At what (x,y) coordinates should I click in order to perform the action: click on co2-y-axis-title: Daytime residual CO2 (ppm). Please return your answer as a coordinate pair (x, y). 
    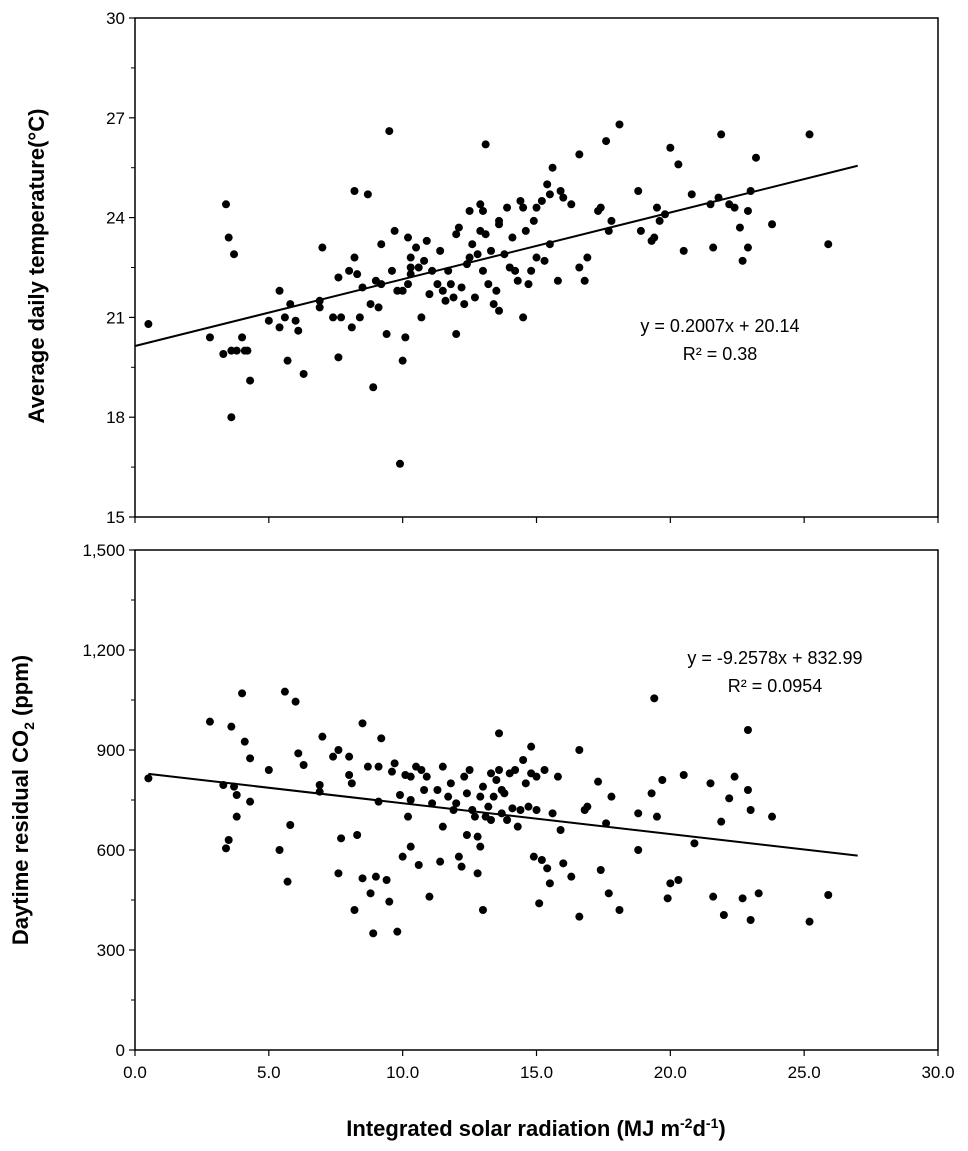
    Looking at the image, I should click on (22, 800).